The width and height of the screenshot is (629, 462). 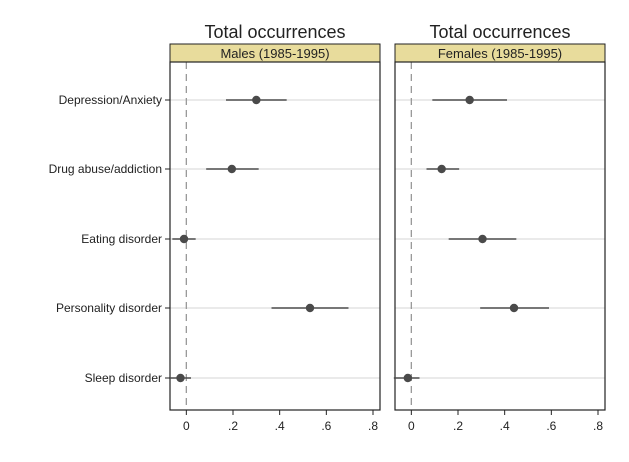 I want to click on panel-strip-label: Females (1985-1995), so click(x=500, y=53).